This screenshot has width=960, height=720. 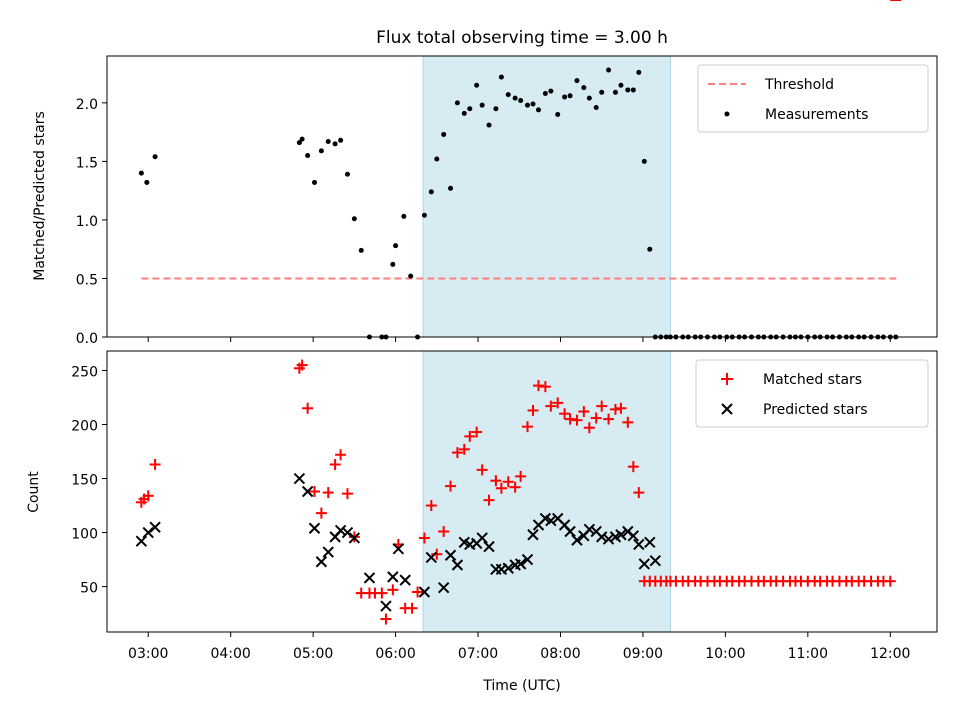 I want to click on legend-measurements-swatch, so click(x=727, y=114).